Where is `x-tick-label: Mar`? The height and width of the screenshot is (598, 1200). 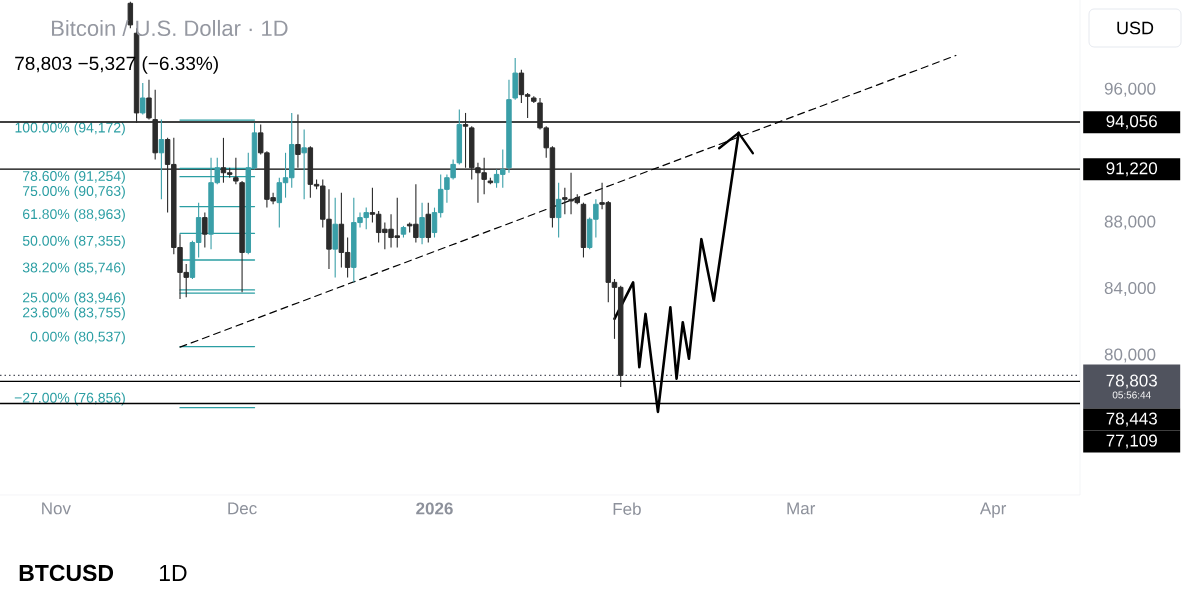 x-tick-label: Mar is located at coordinates (801, 508).